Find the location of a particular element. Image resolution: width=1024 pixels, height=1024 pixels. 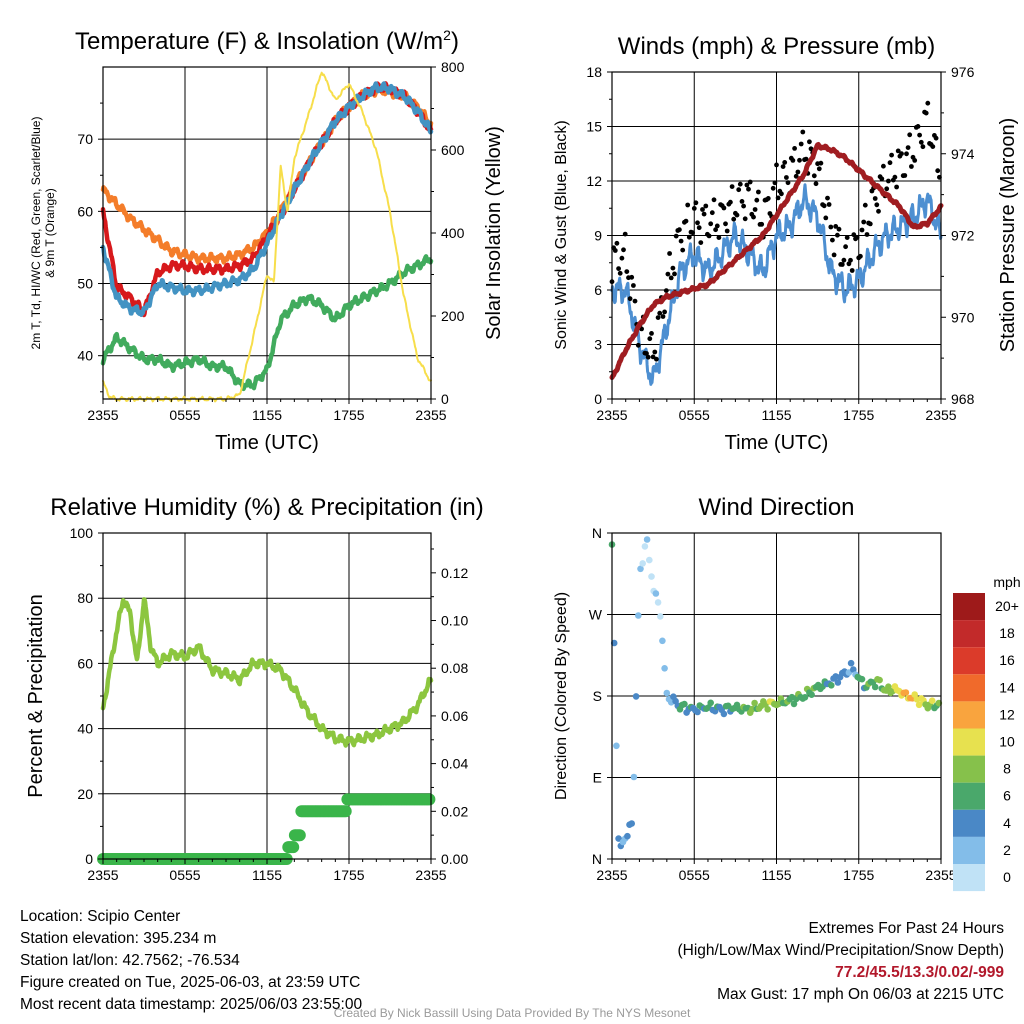

colorbar-label-0: 20+ is located at coordinates (1007, 606).